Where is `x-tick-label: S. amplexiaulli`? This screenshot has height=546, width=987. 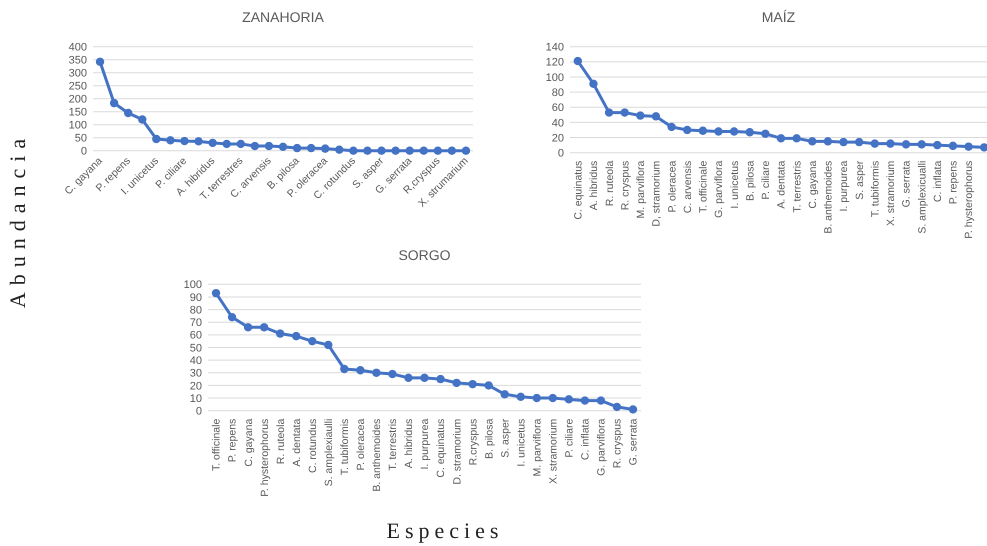
x-tick-label: S. amplexiaulli is located at coordinates (328, 452).